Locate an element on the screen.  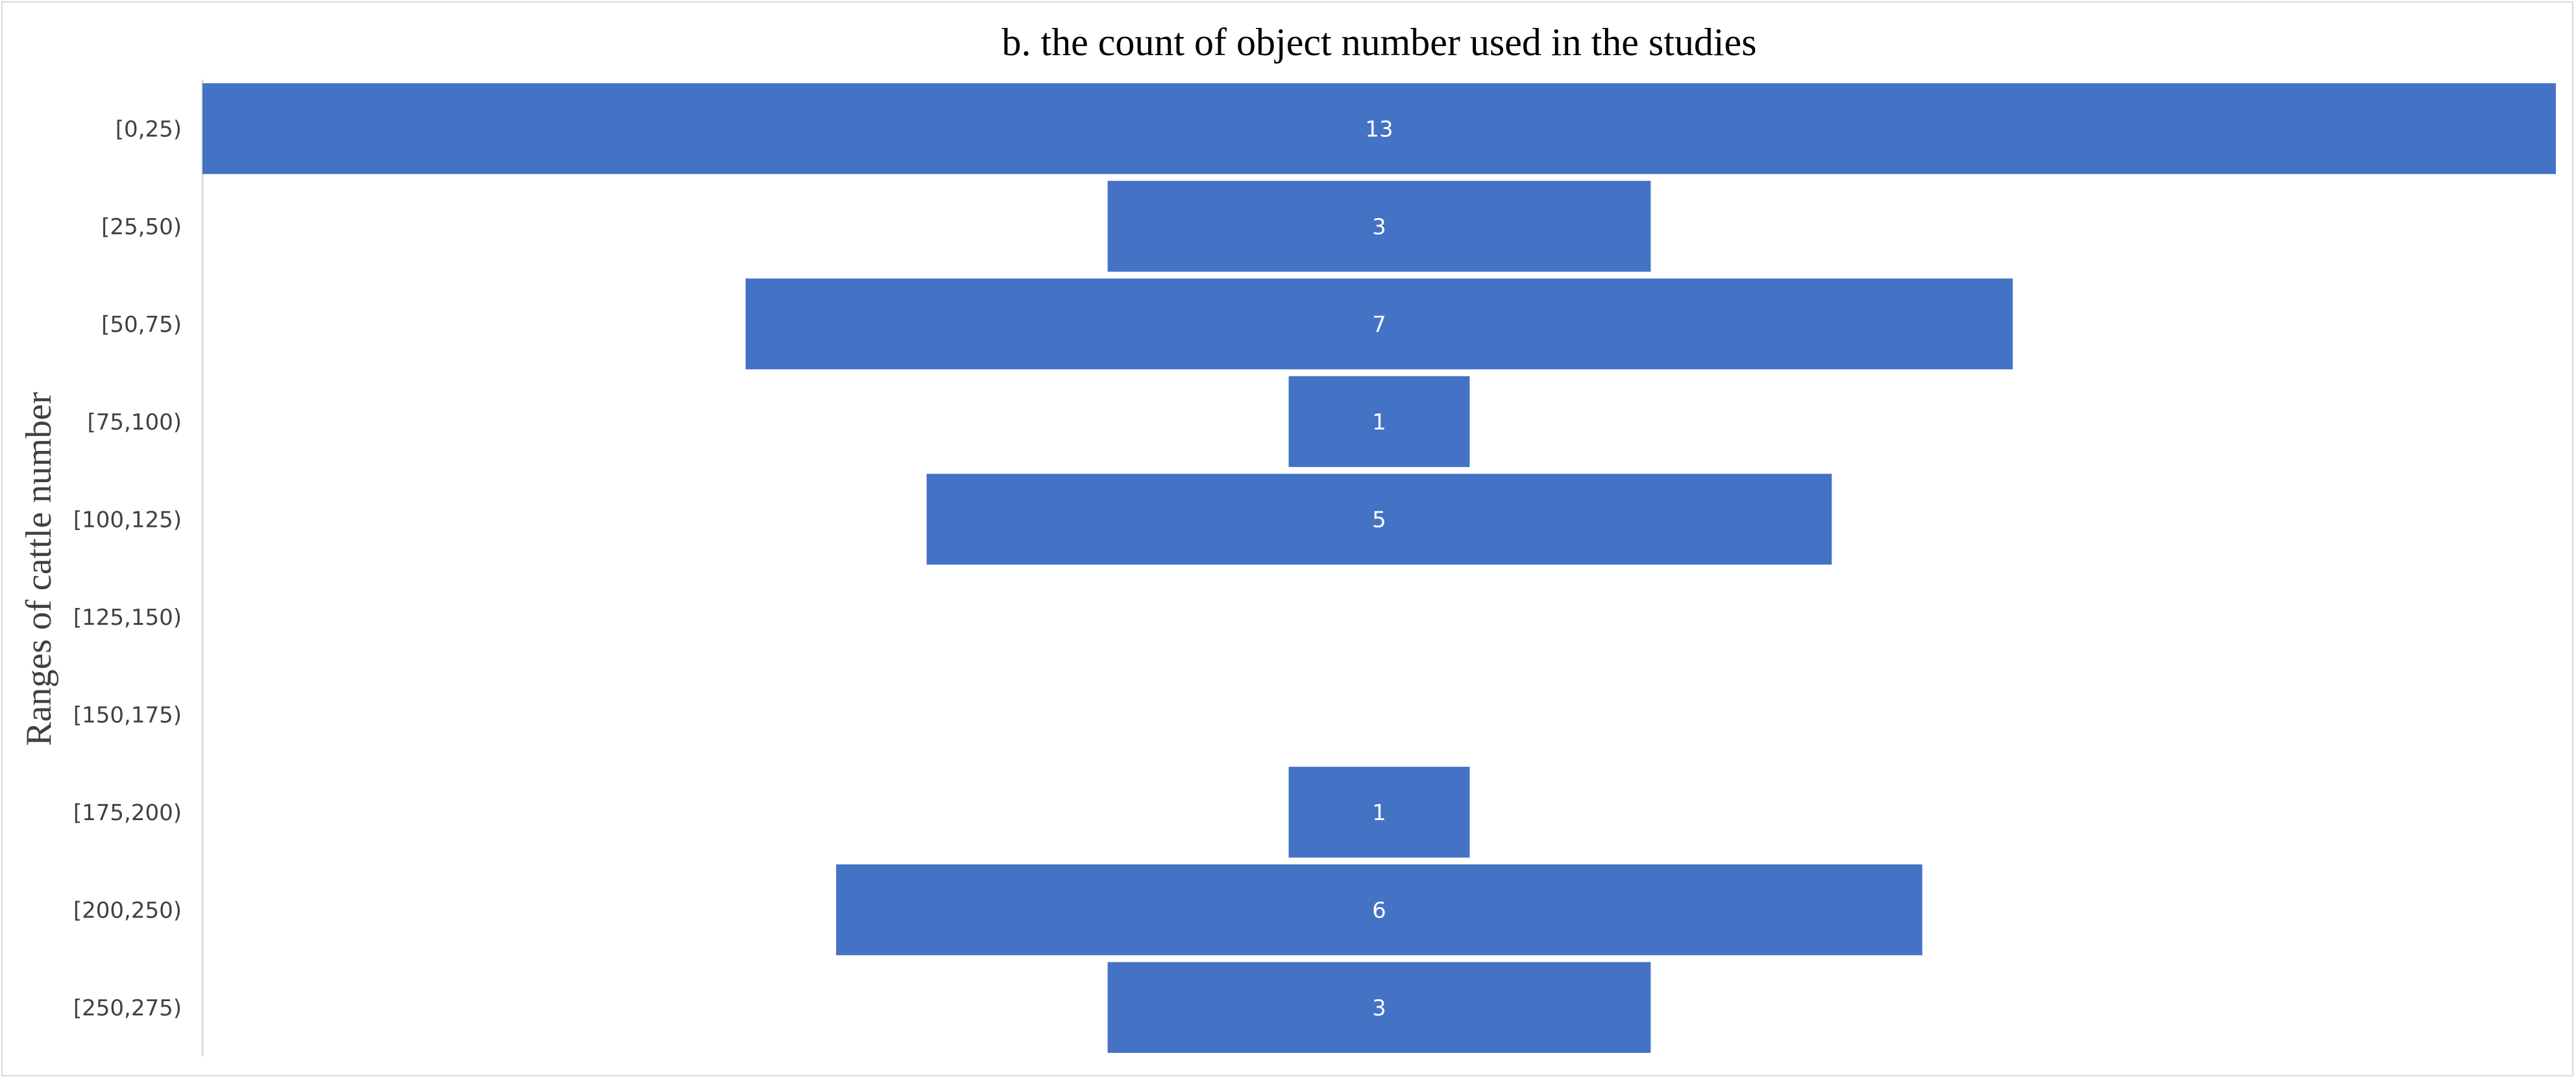
data-label: 7 is located at coordinates (1379, 324).